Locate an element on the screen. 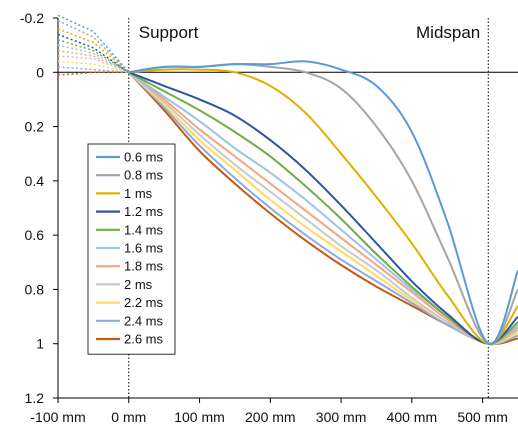  legend-label: 2 ms is located at coordinates (138, 284).